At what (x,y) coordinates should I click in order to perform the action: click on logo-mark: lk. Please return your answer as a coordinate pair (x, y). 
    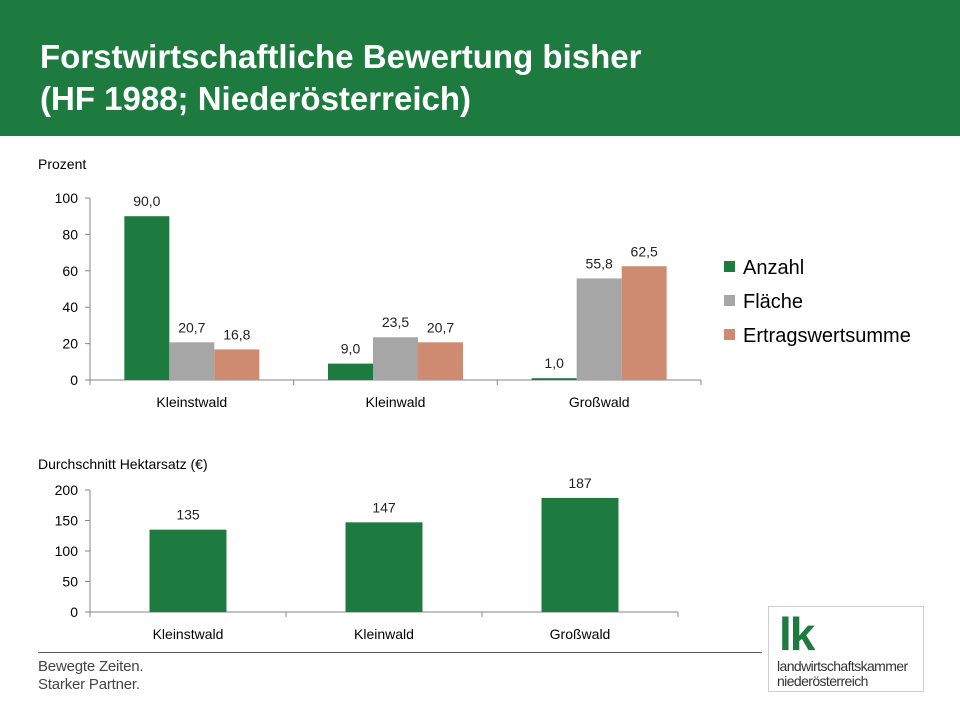
    Looking at the image, I should click on (797, 634).